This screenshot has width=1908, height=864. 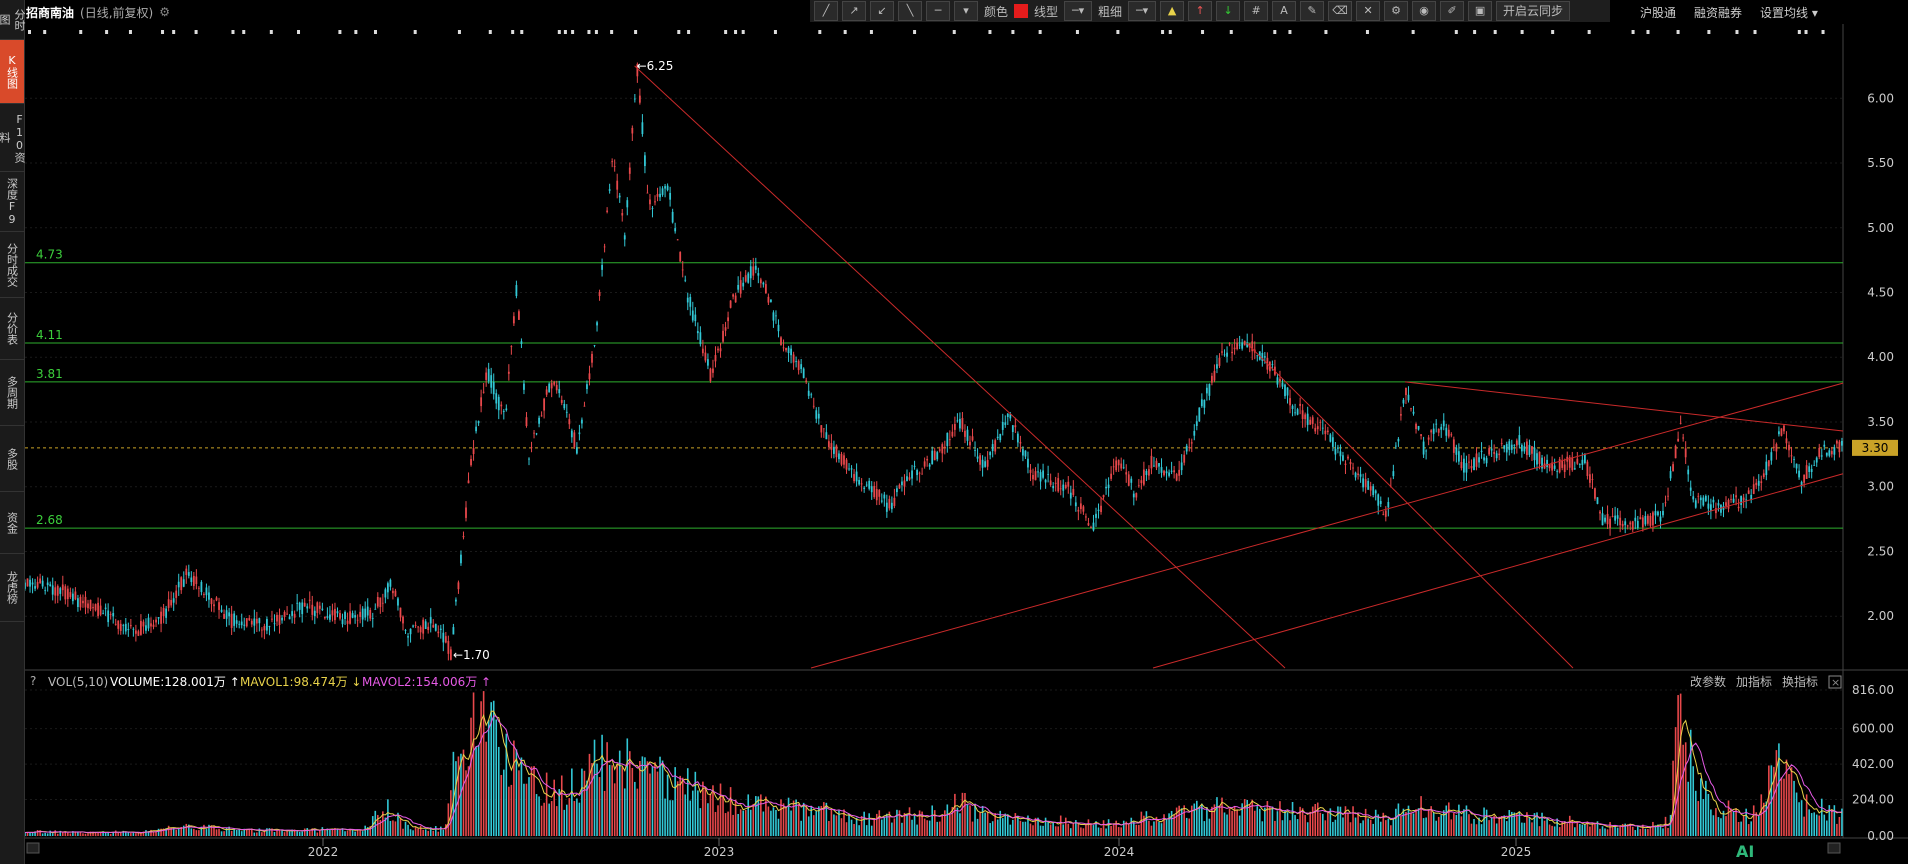 I want to click on sidebar-item-kline: K线图, so click(x=12, y=72).